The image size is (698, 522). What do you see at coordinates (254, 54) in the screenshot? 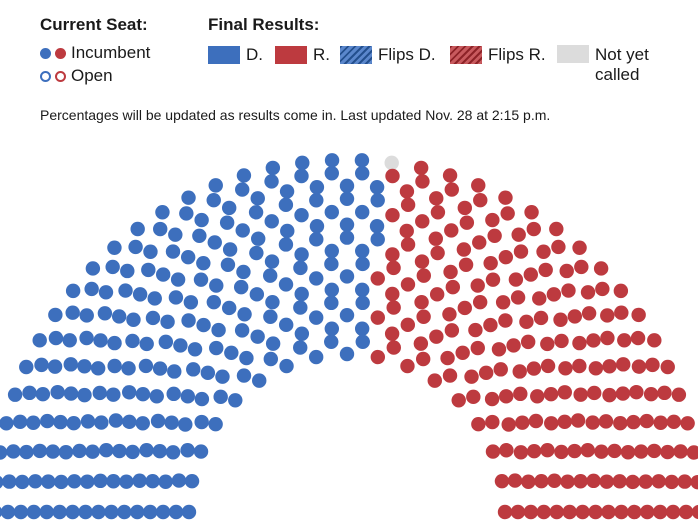
I see `dem-label: D.` at bounding box center [254, 54].